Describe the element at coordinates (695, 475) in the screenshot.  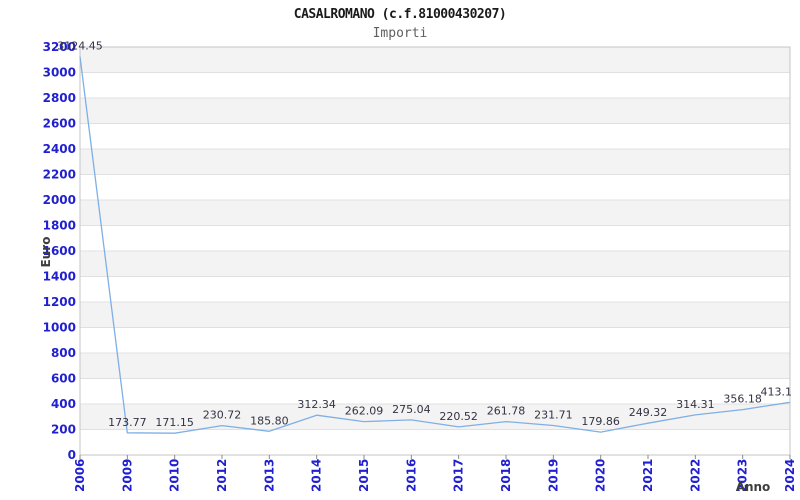
I see `x-tick-label: 2022` at that location.